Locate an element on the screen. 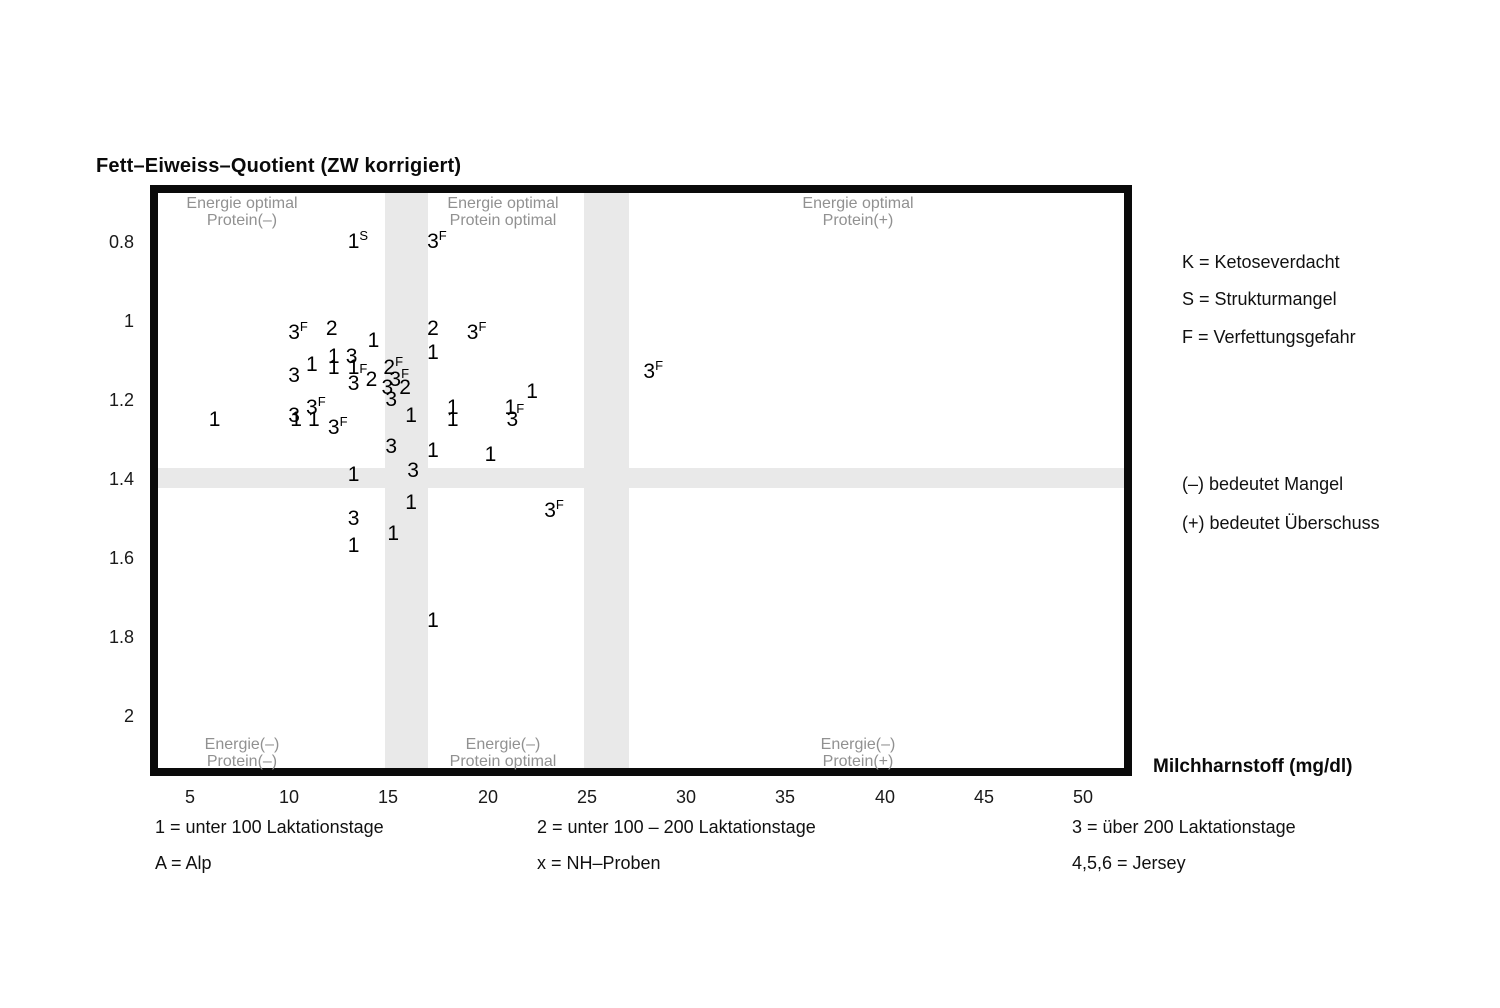 This screenshot has height=1008, width=1500. shaded-band-horizontal is located at coordinates (641, 478).